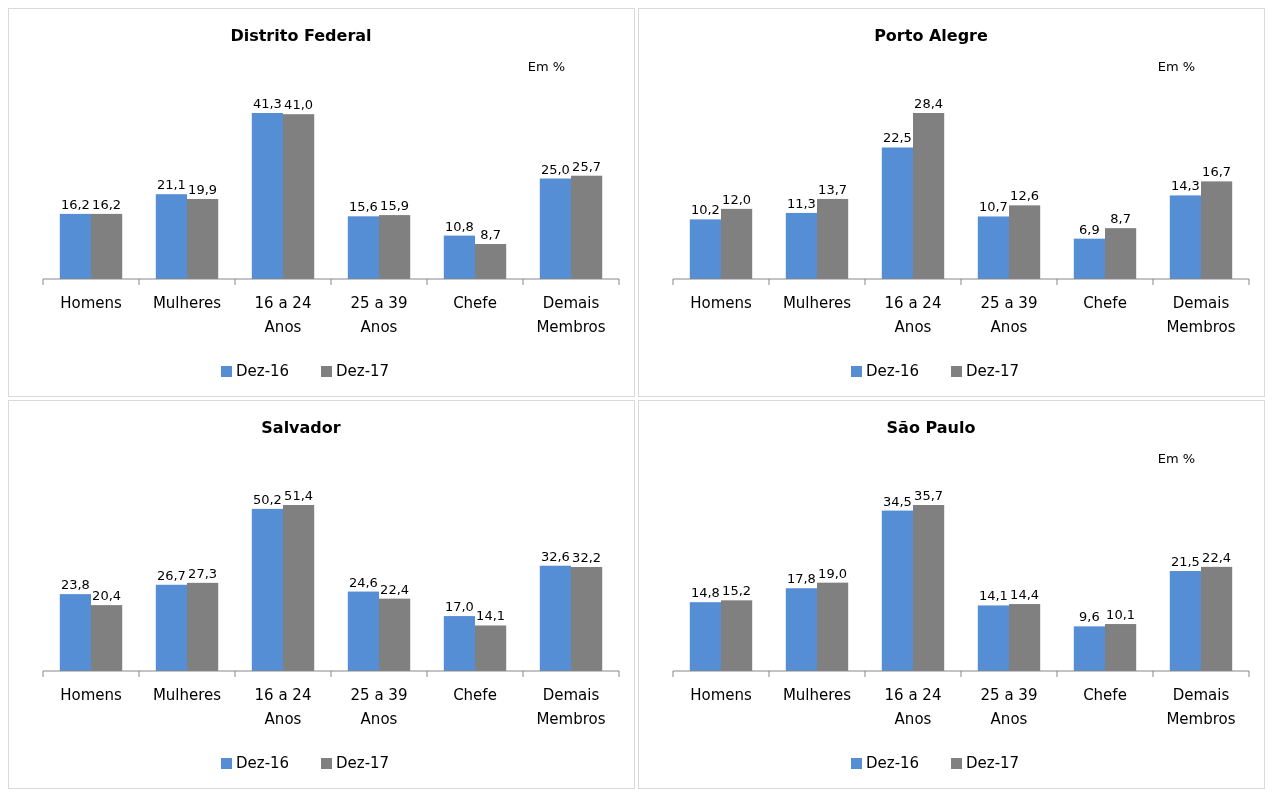  What do you see at coordinates (587, 558) in the screenshot?
I see `data-label: 32,2` at bounding box center [587, 558].